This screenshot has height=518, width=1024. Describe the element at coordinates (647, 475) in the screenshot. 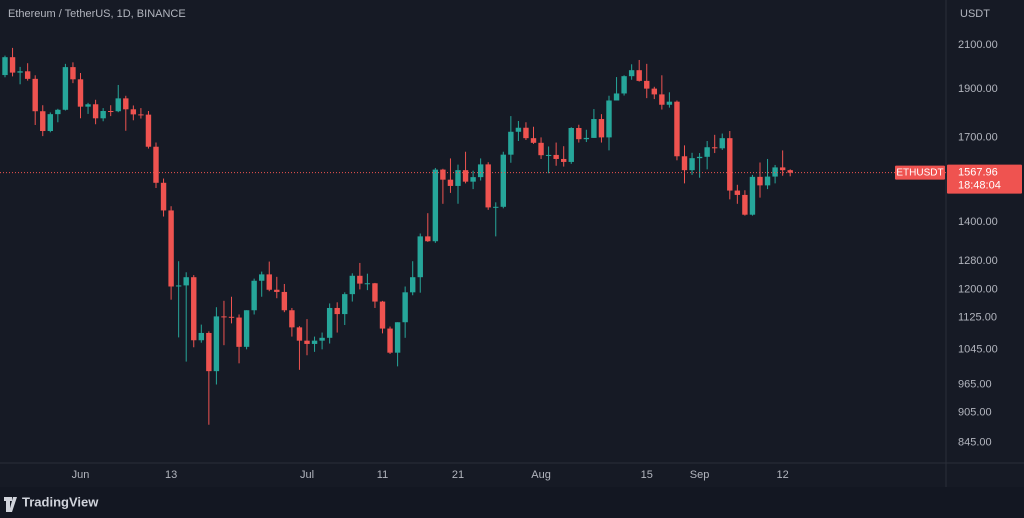

I see `x-tick-label: 15` at that location.